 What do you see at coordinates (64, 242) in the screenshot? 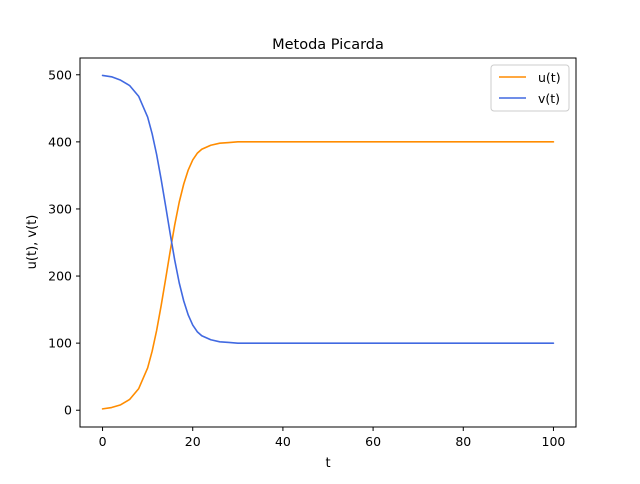
I see `y-axis-ticks: 0 100 200 300 400 500` at bounding box center [64, 242].